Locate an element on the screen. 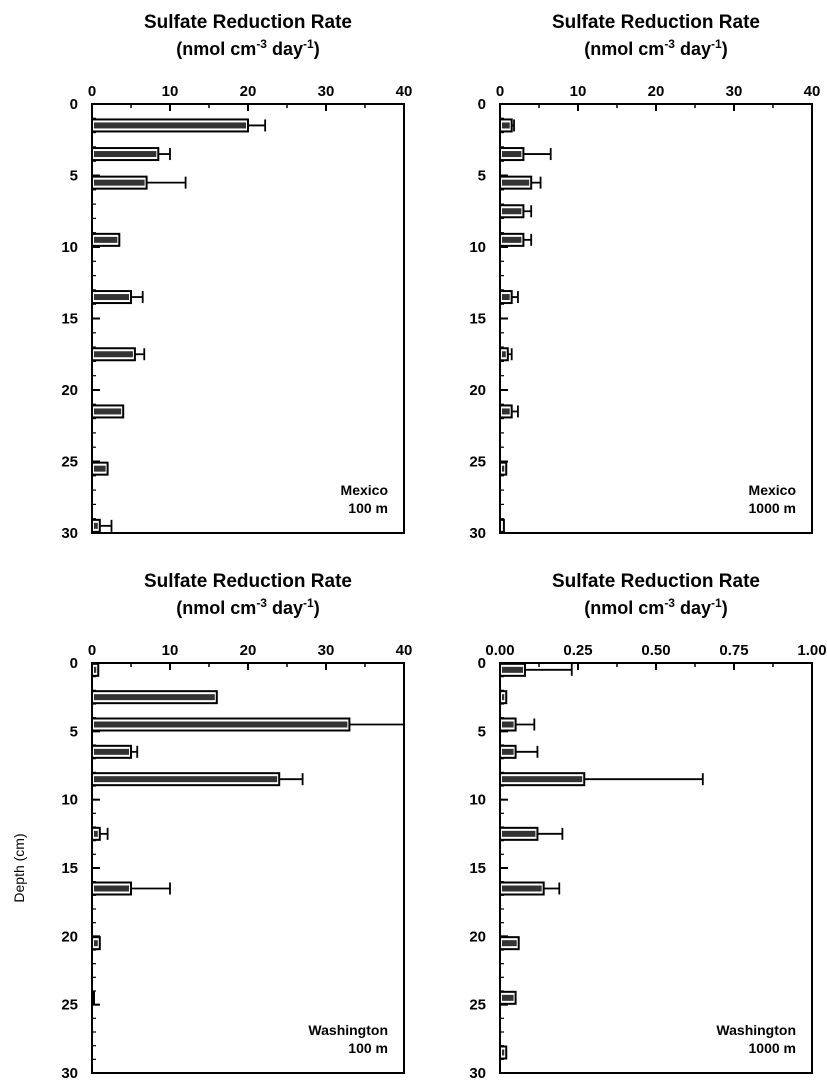 This screenshot has height=1086, width=827. panel-location-label: Washington is located at coordinates (756, 1030).